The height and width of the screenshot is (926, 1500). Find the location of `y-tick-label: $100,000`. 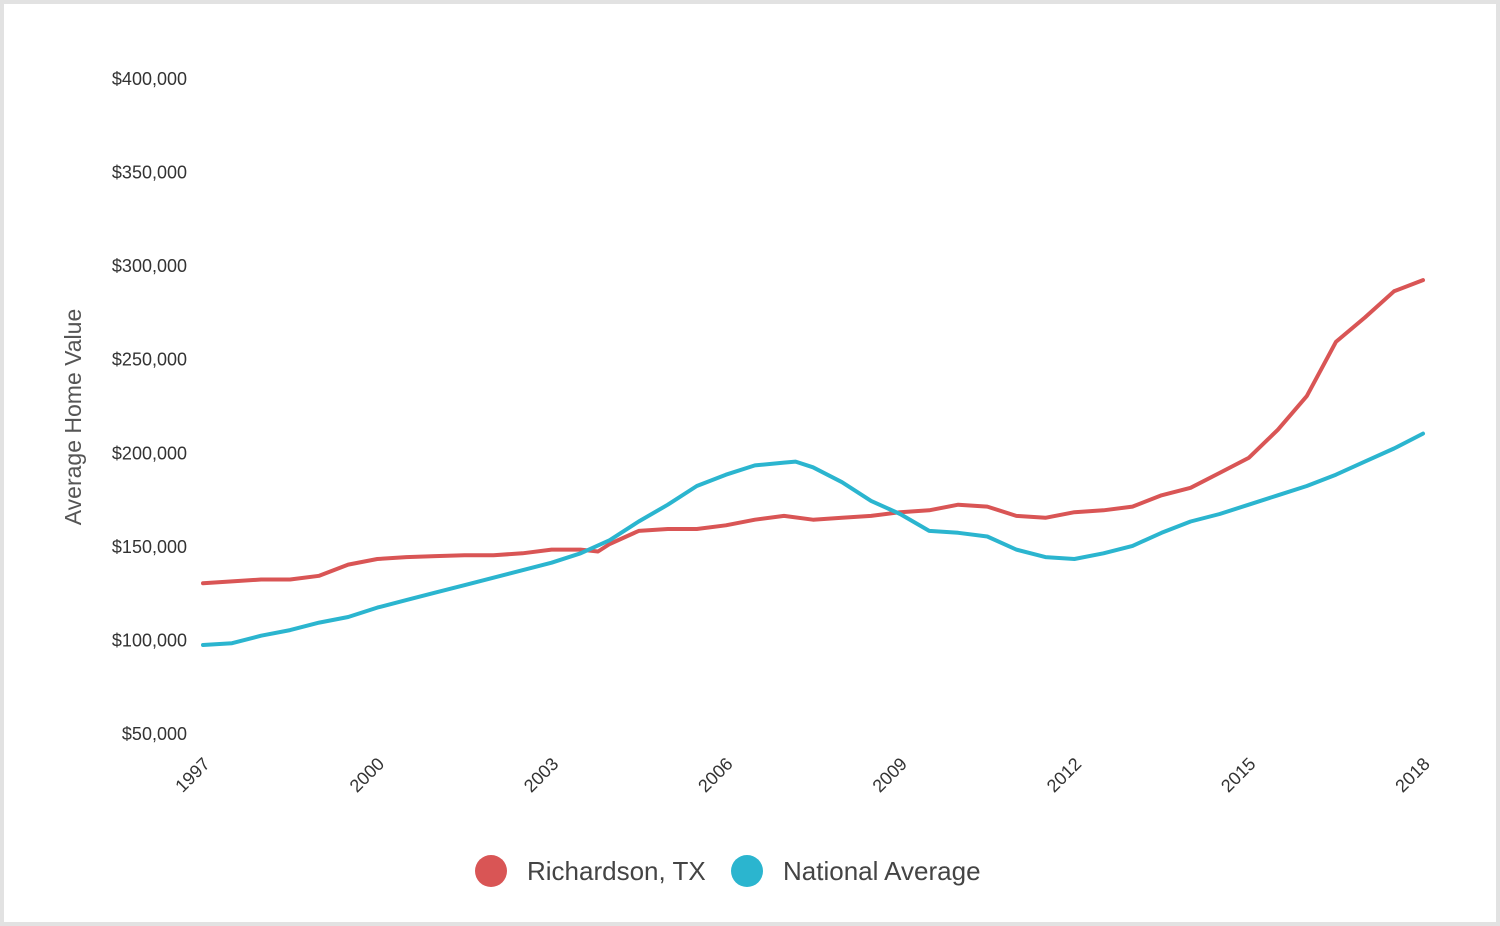

y-tick-label: $100,000 is located at coordinates (149, 640).